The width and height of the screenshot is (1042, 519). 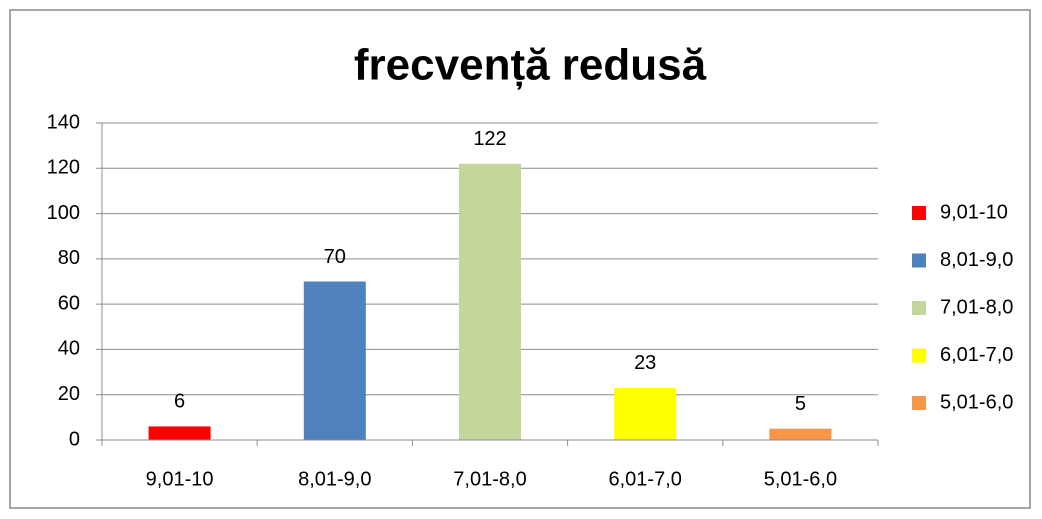 What do you see at coordinates (976, 402) in the screenshot?
I see `legend-label: 5,01-6,0` at bounding box center [976, 402].